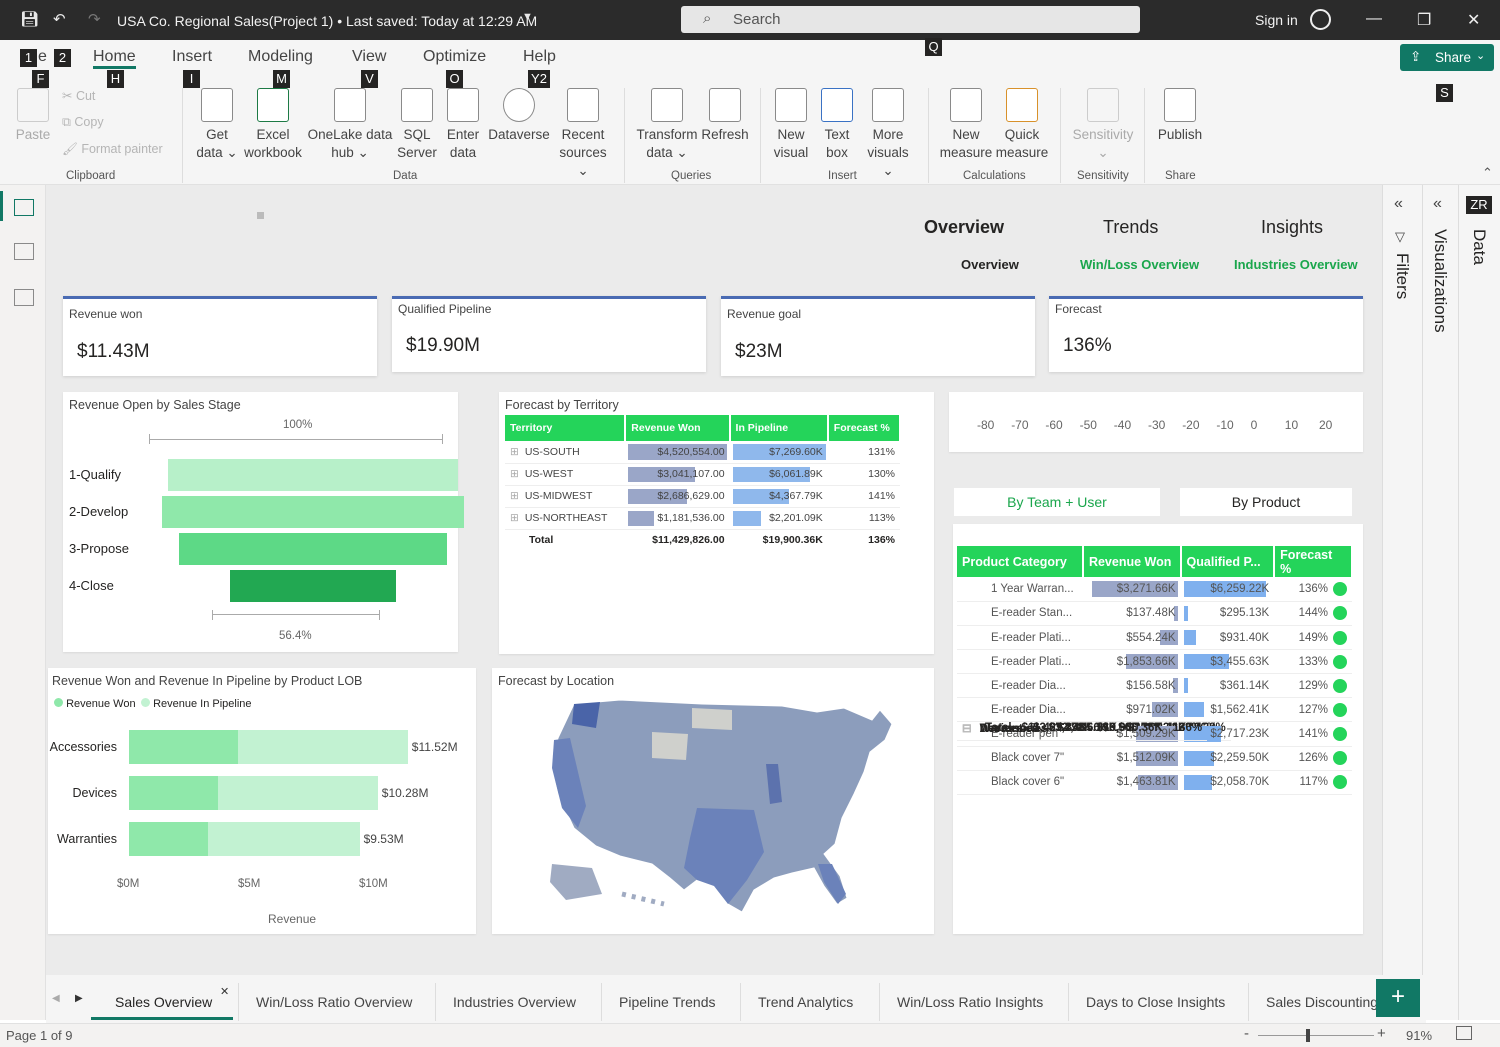 This screenshot has width=1500, height=1047. What do you see at coordinates (1487, 172) in the screenshot?
I see `collapse-ribbon-icon: ⌃` at bounding box center [1487, 172].